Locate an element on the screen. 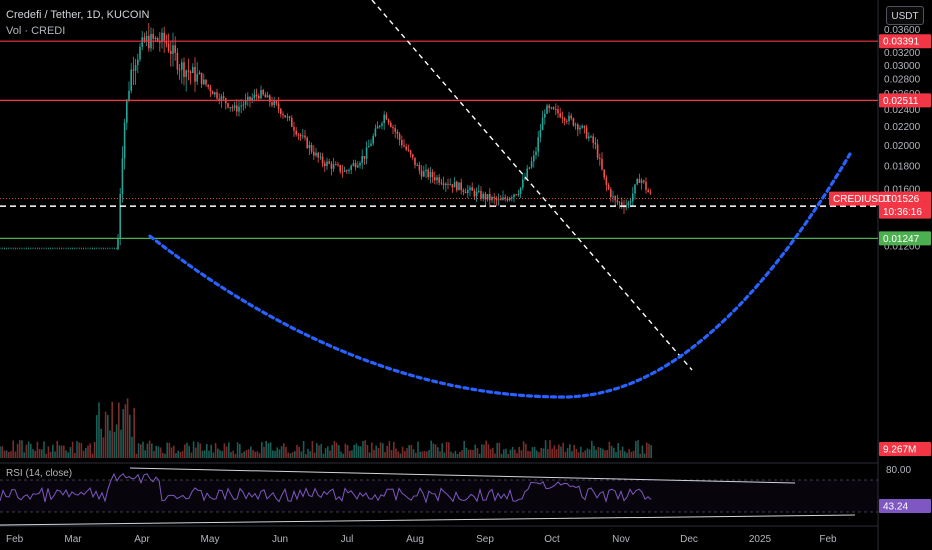  x-axis-tick: Apr is located at coordinates (142, 539).